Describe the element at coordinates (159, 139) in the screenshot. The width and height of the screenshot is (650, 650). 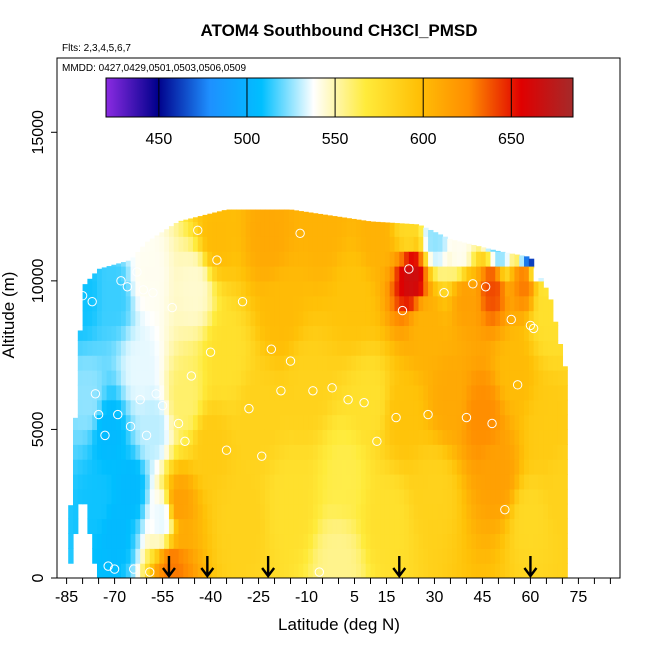
I see `colorbar-tick-label: 450` at that location.